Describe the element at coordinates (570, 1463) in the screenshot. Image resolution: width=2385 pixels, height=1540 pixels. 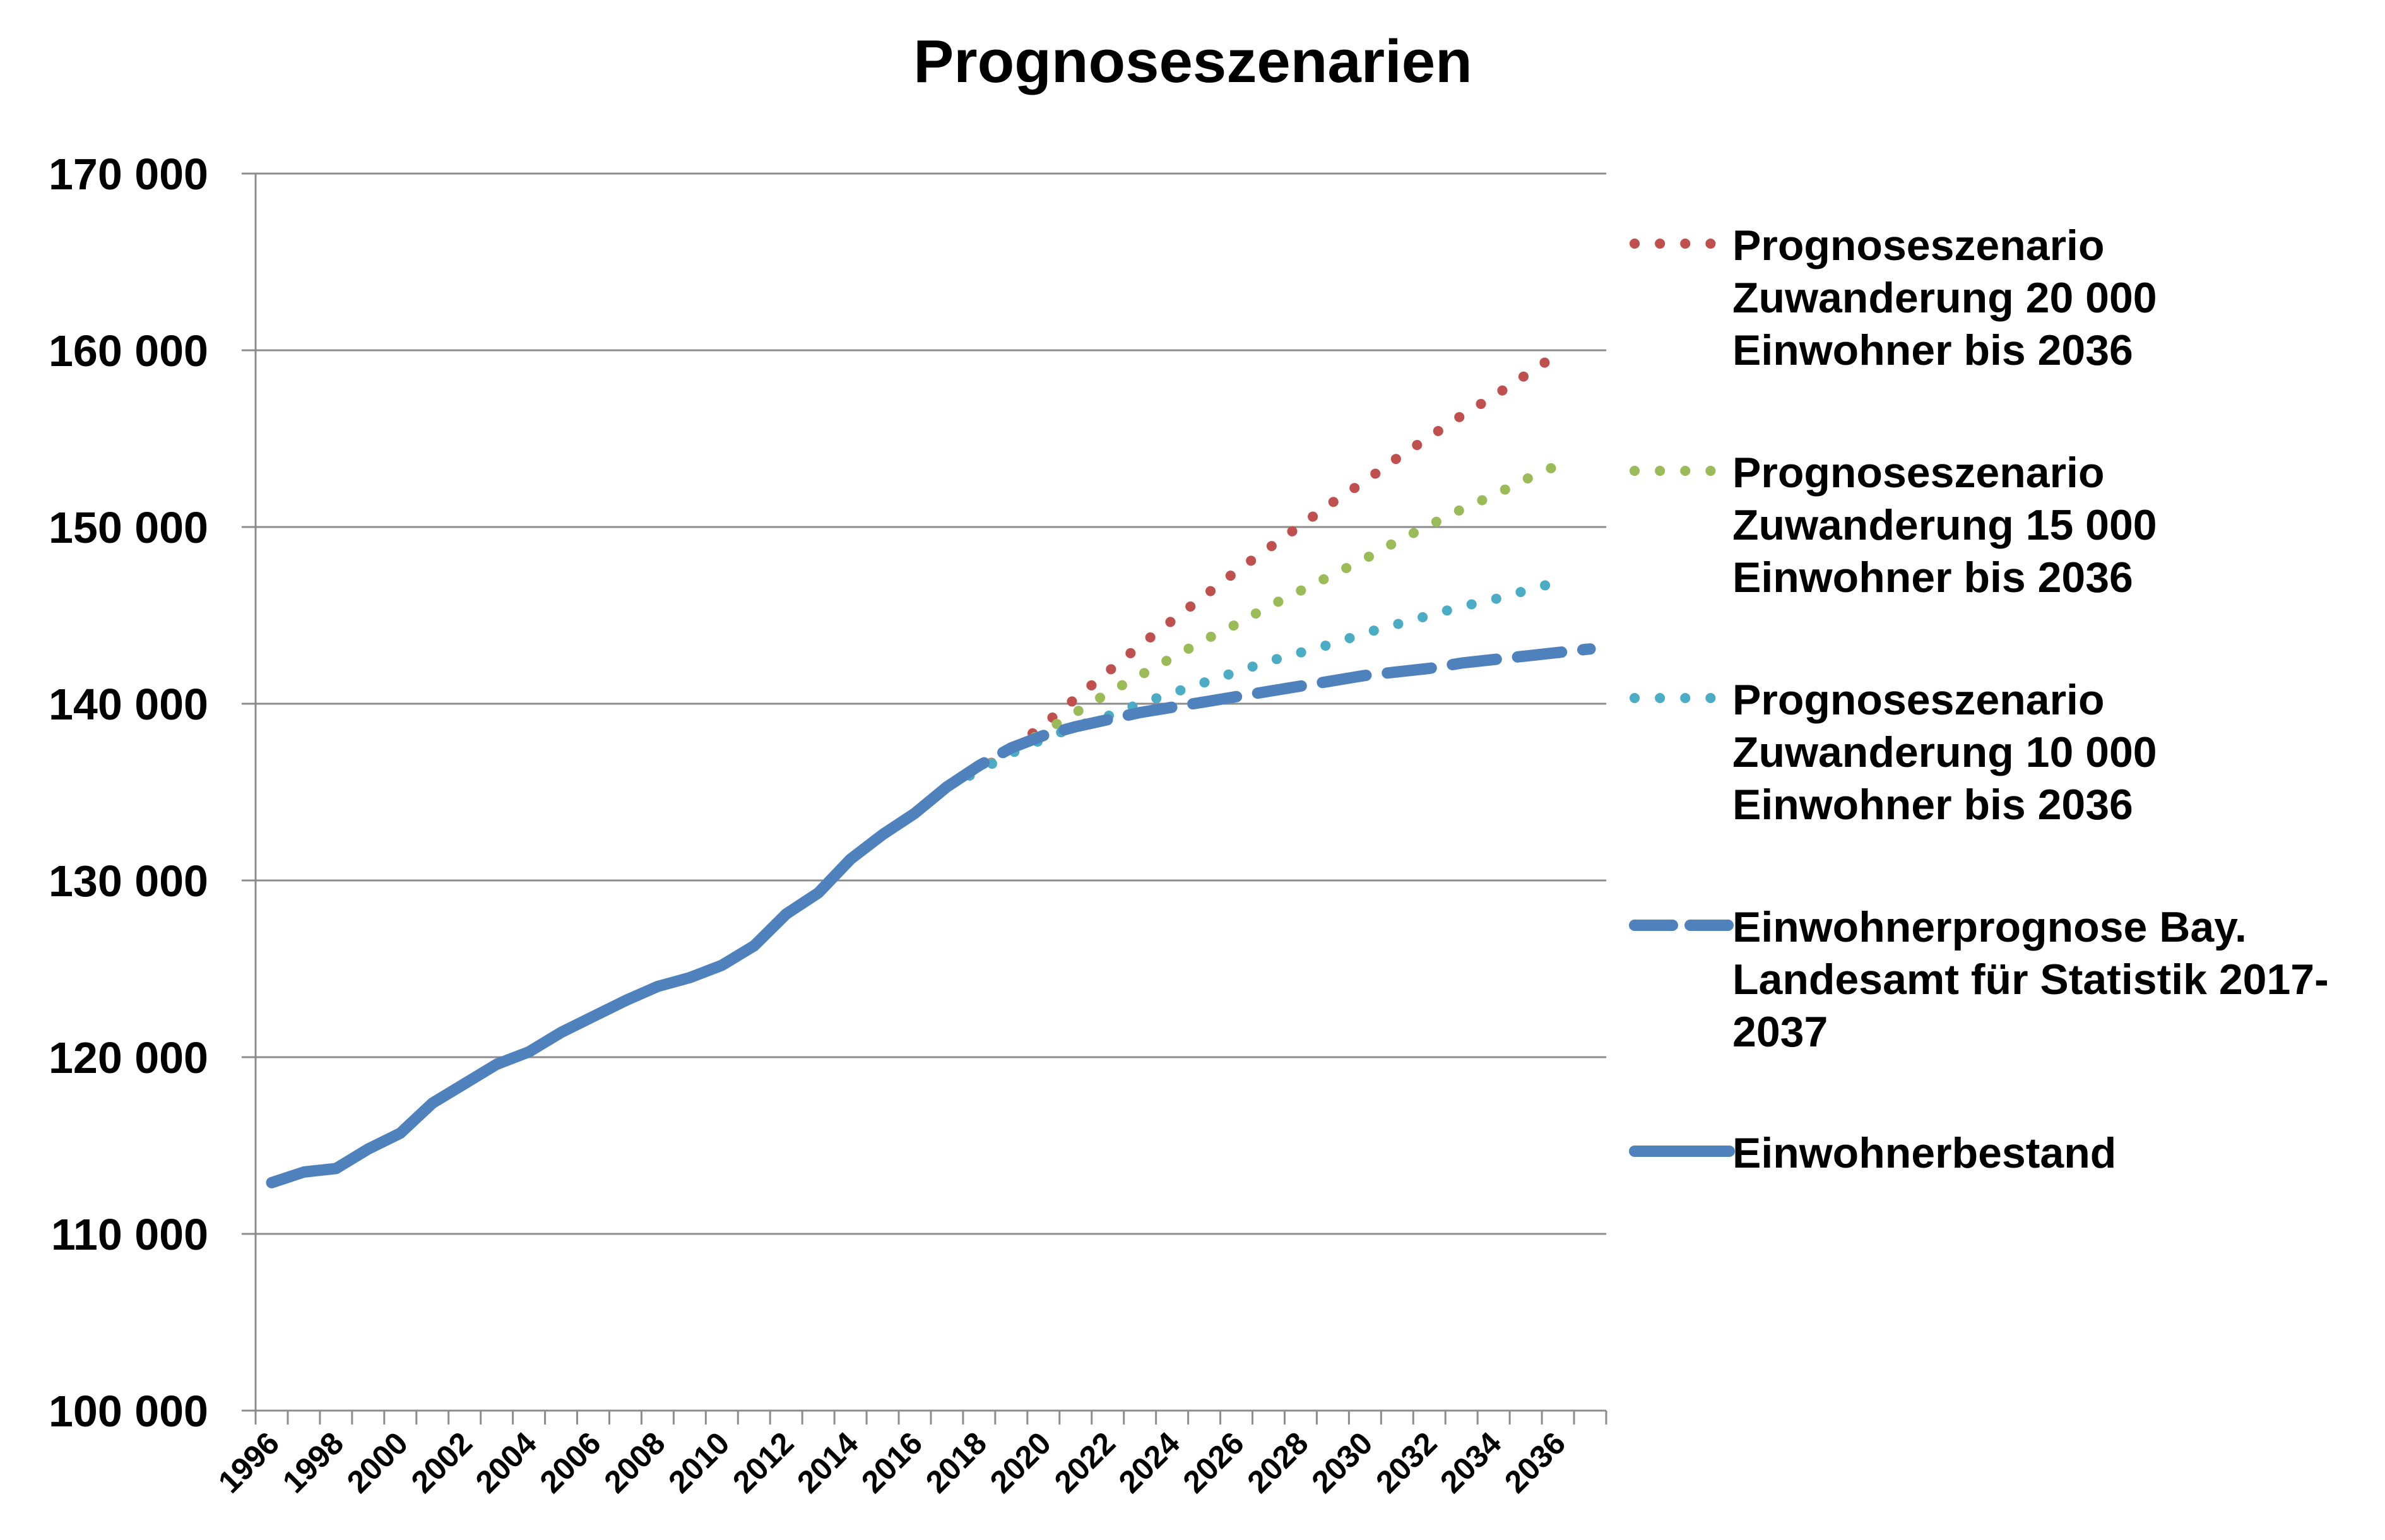
I see `x-tick-label: 2006` at that location.